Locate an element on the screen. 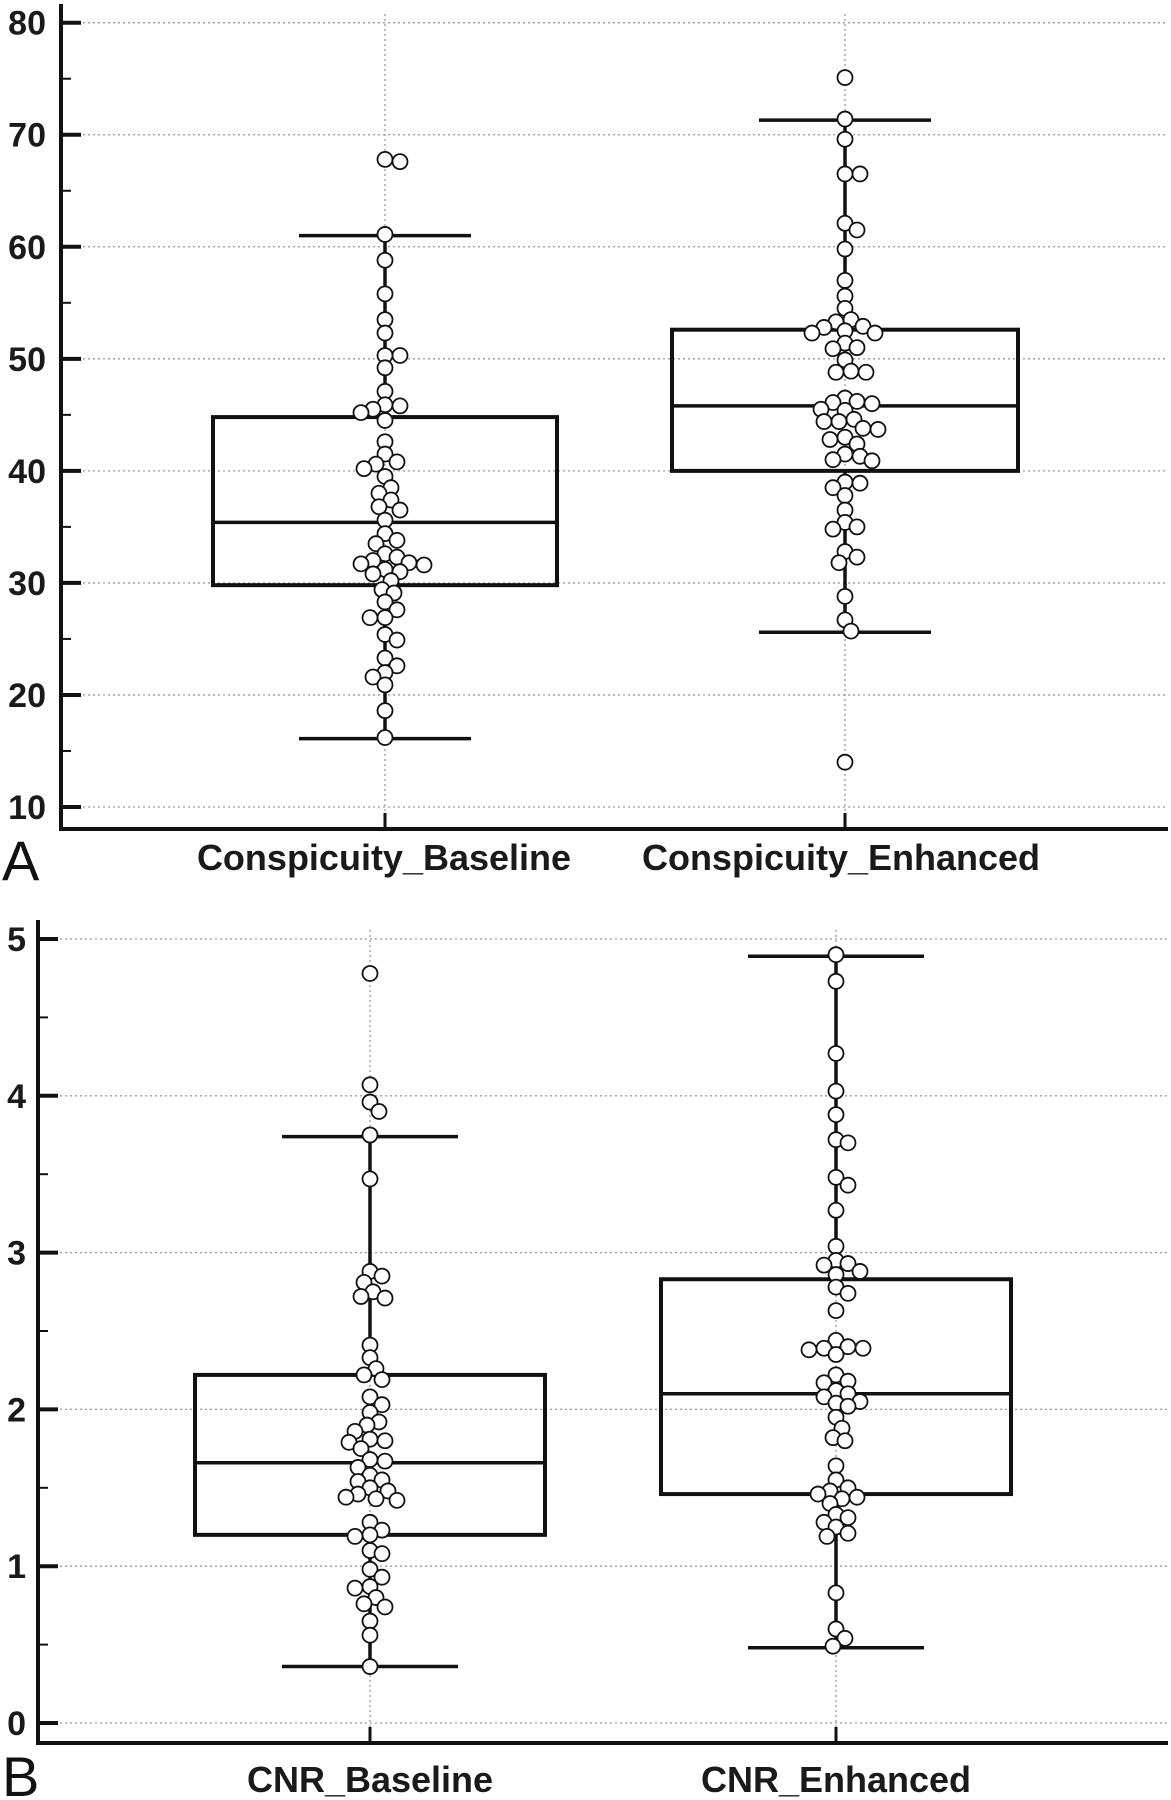 The height and width of the screenshot is (1800, 1171). panel-b-labels: B CNR_Baseline CNR_Enhanced is located at coordinates (486, 1772).